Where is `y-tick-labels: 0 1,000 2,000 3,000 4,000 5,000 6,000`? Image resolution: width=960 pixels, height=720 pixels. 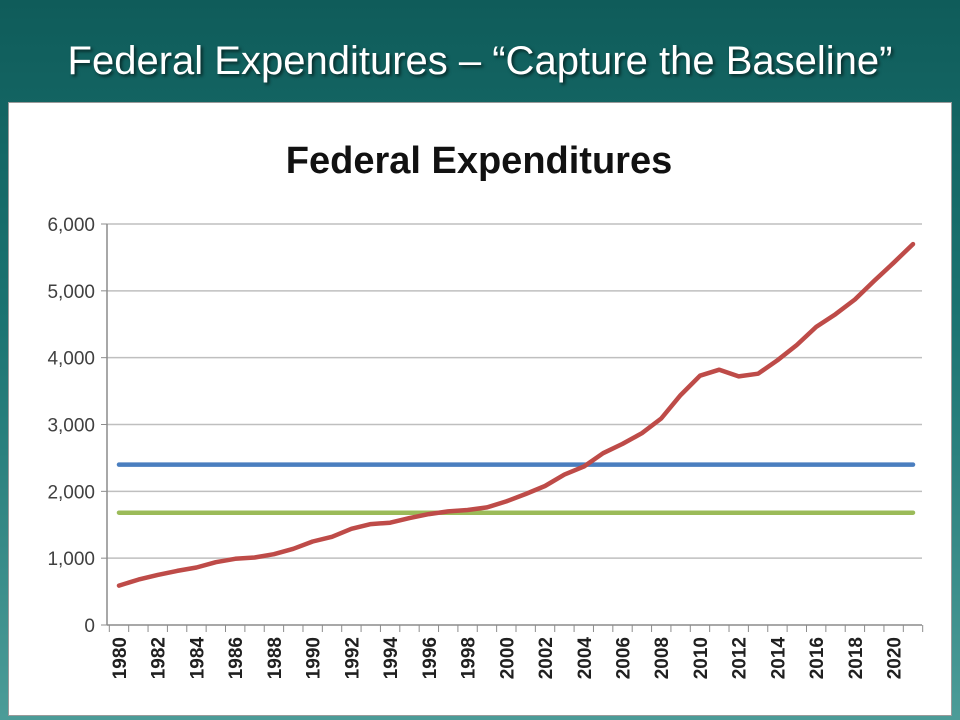
y-tick-labels: 0 1,000 2,000 3,000 4,000 5,000 6,000 is located at coordinates (71, 426).